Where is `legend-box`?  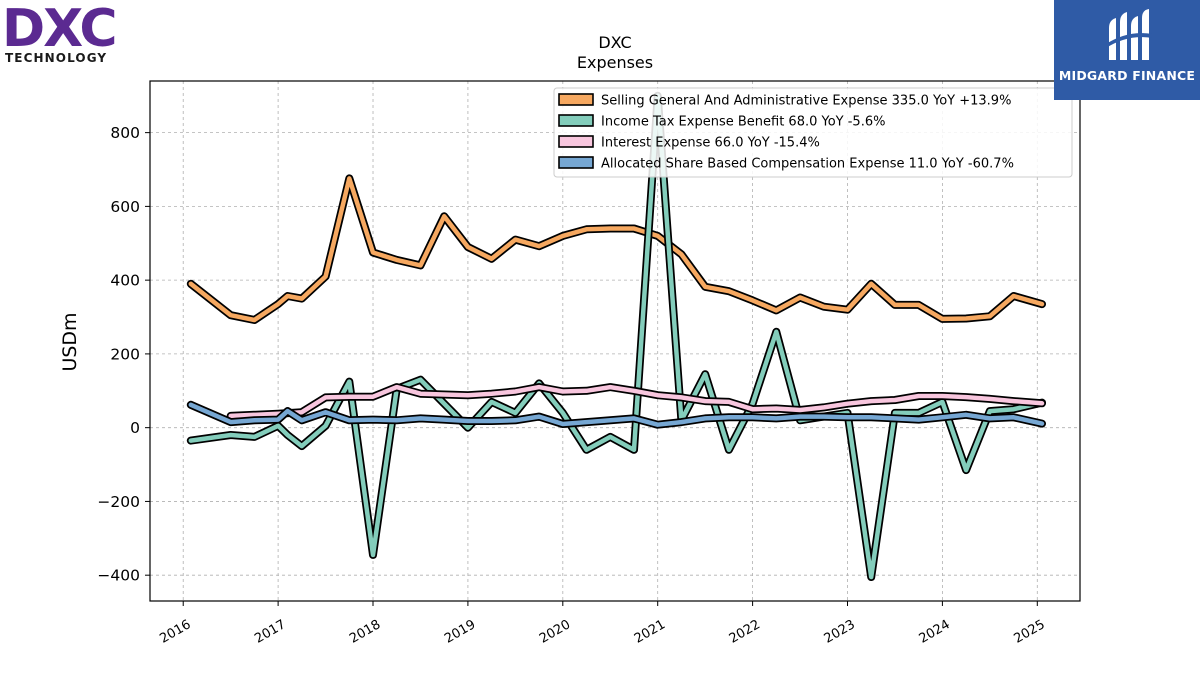 legend-box is located at coordinates (813, 132).